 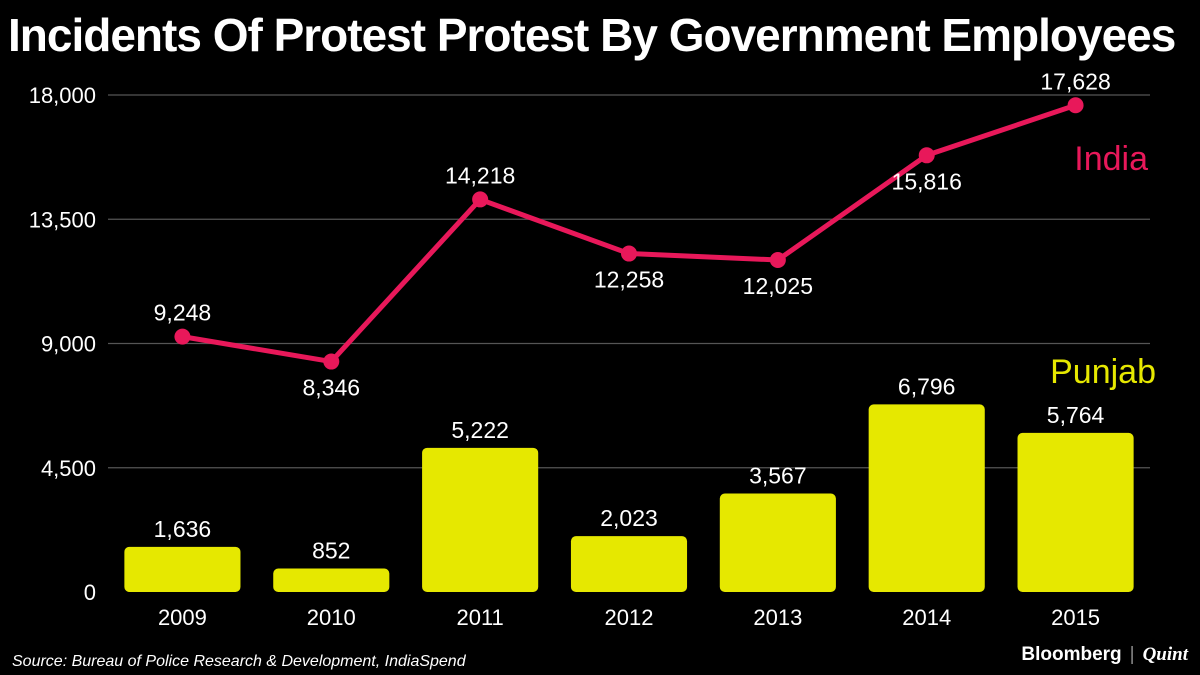 I want to click on india-point-2012, so click(x=629, y=253).